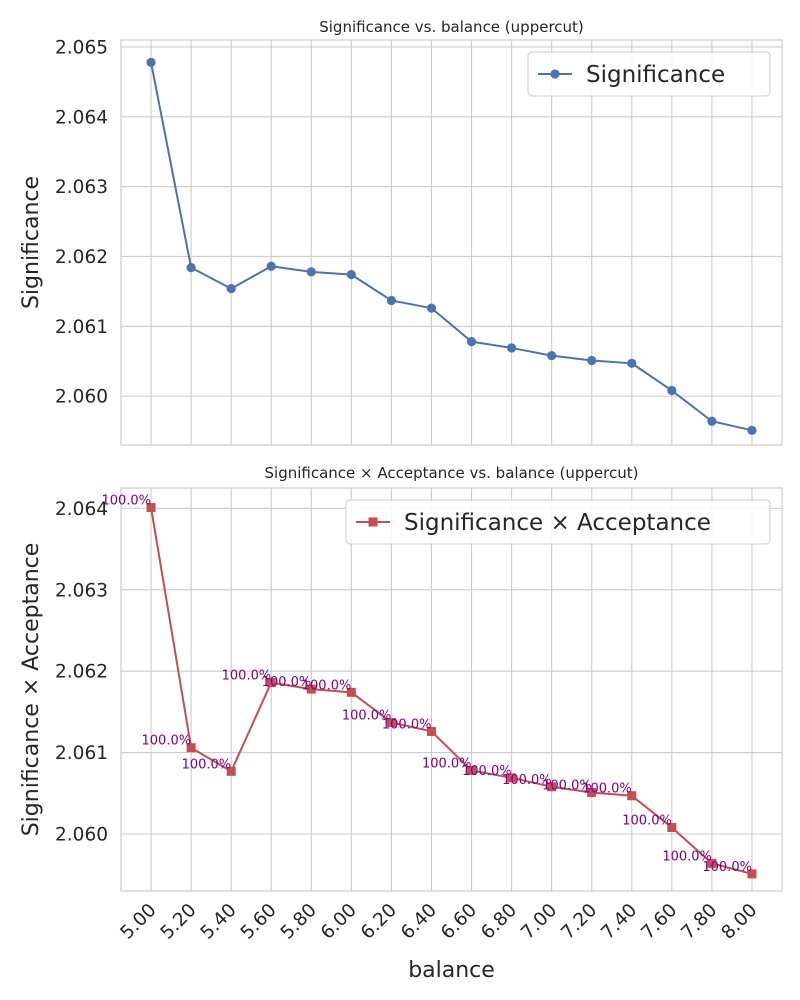  I want to click on chart-title: Significance vs. balance (uppercut), so click(451, 27).